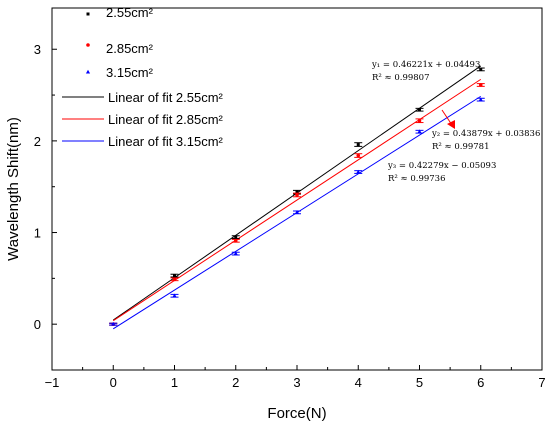  I want to click on equation-1: y₁ = 0.46221x + 0.04493, so click(425, 65).